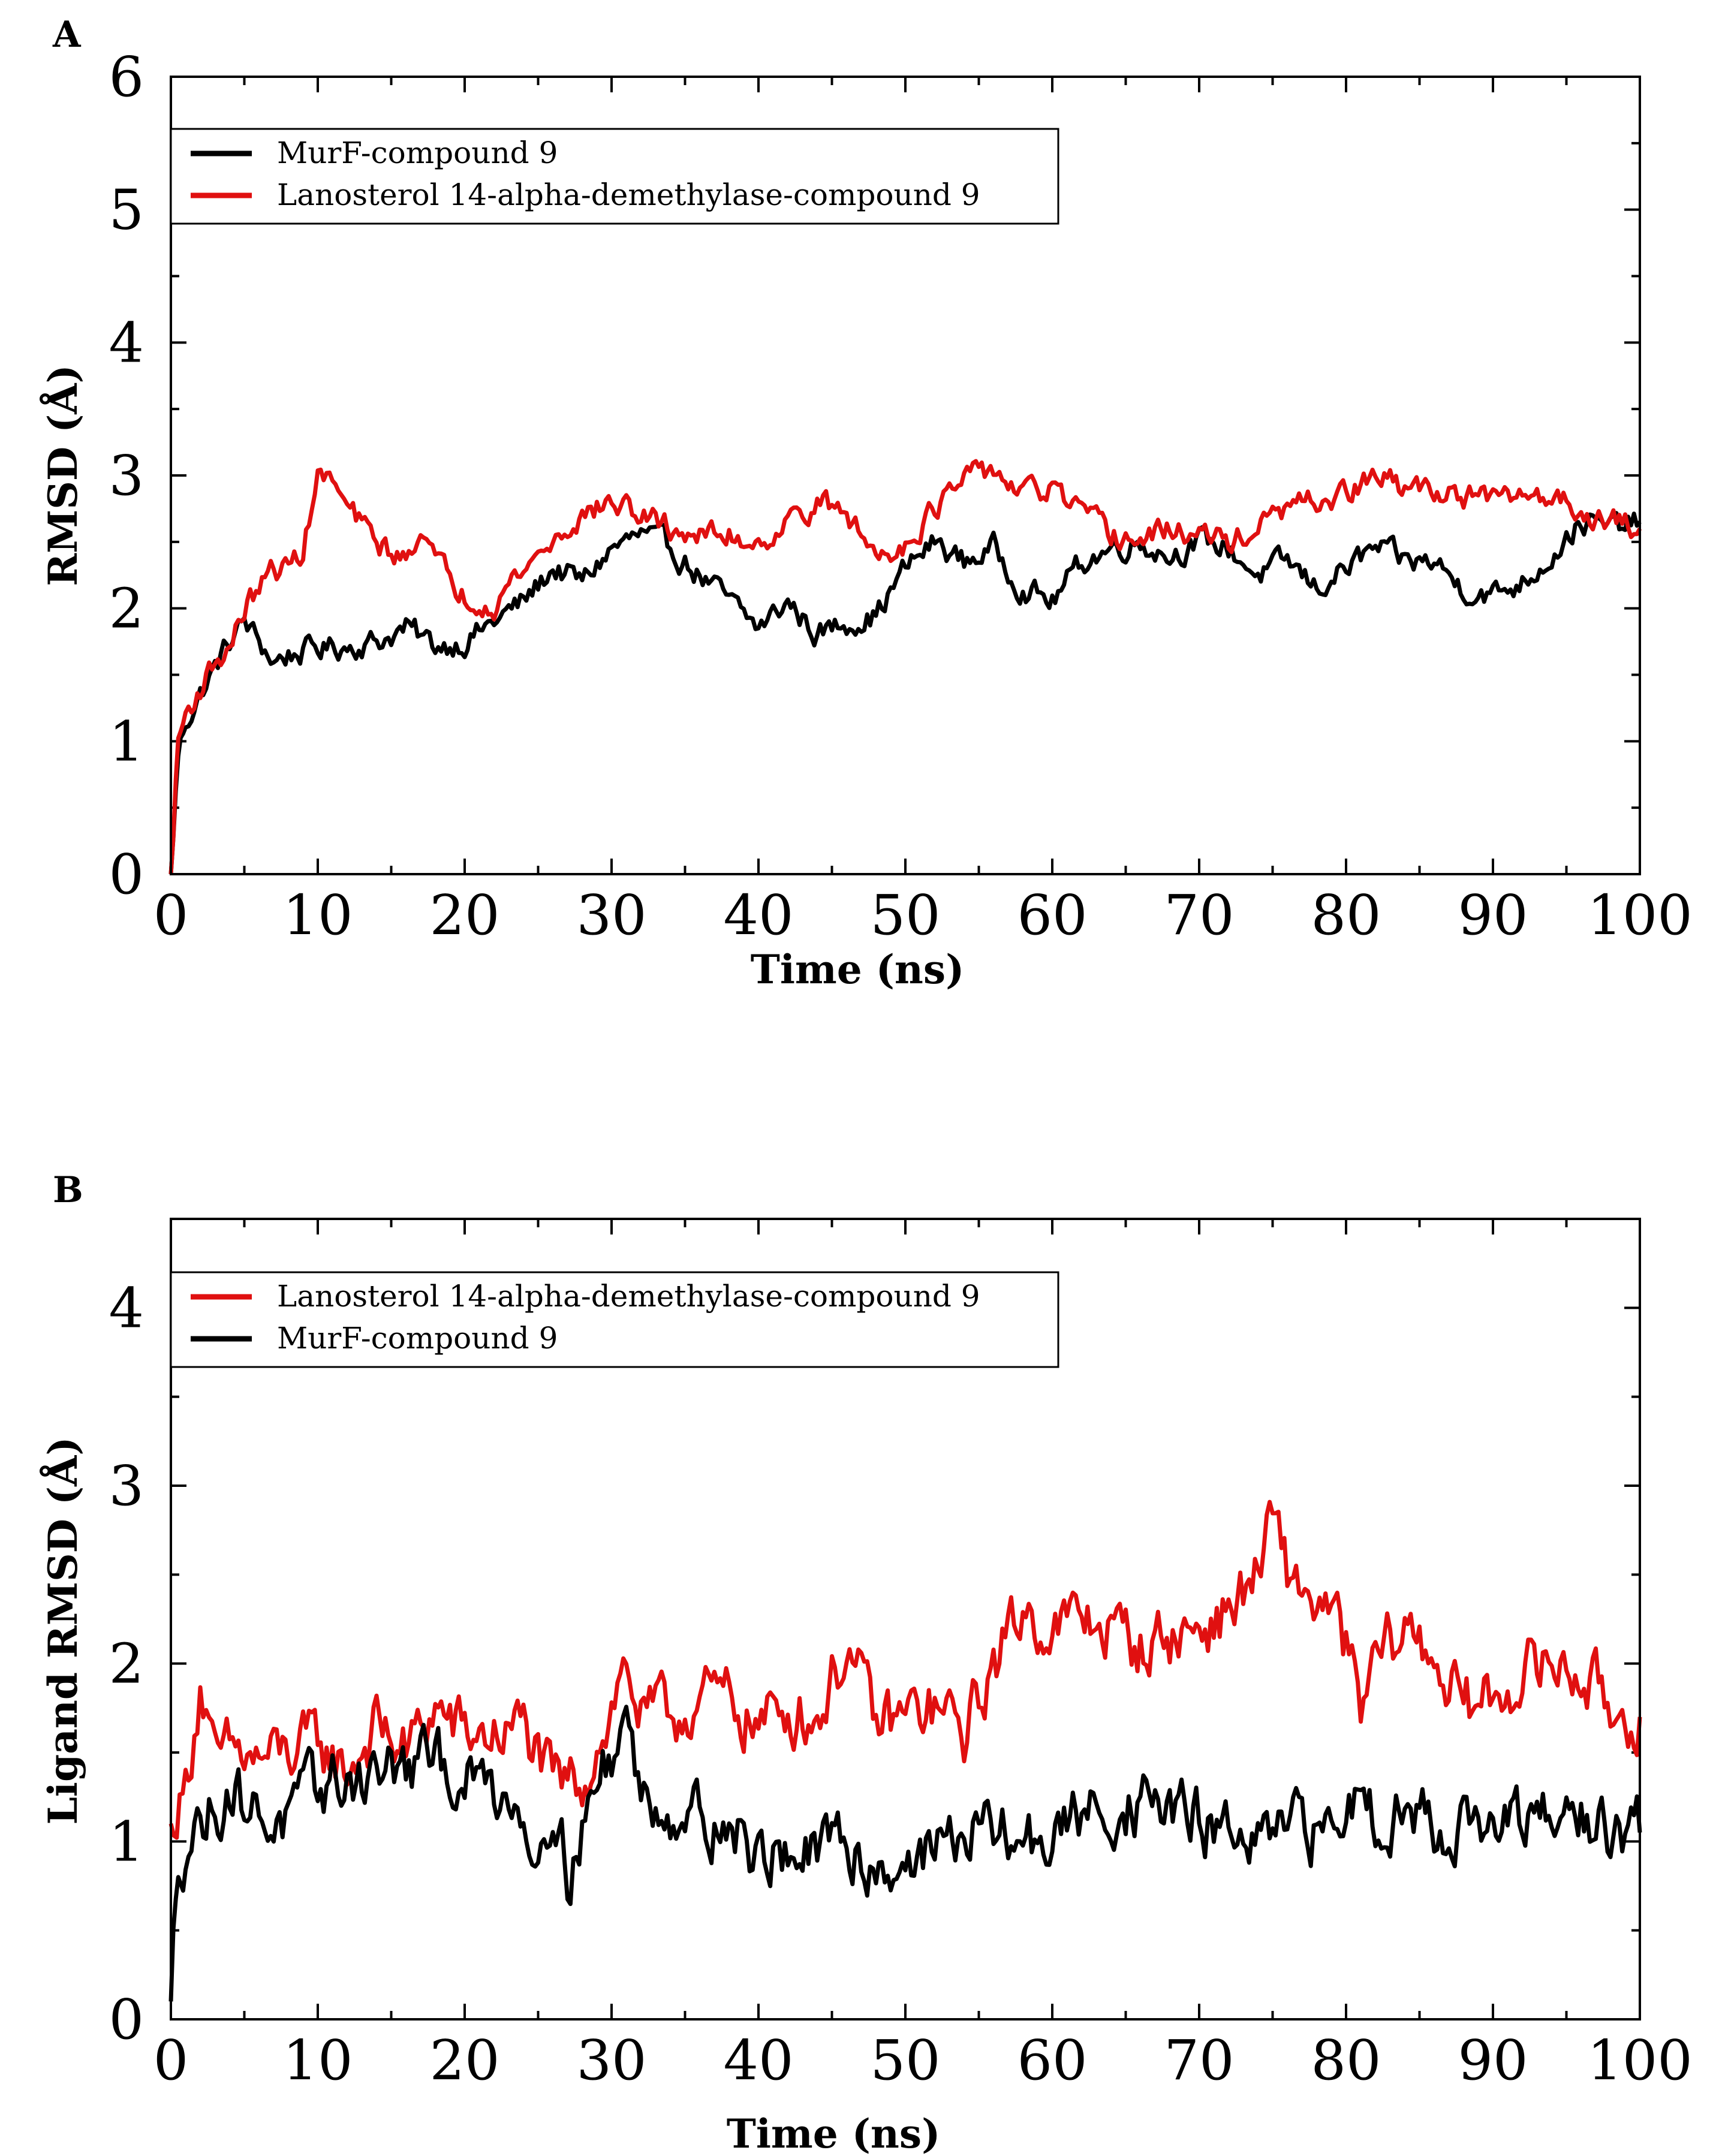 The height and width of the screenshot is (2156, 1719). I want to click on panel-a-legend-box, so click(614, 176).